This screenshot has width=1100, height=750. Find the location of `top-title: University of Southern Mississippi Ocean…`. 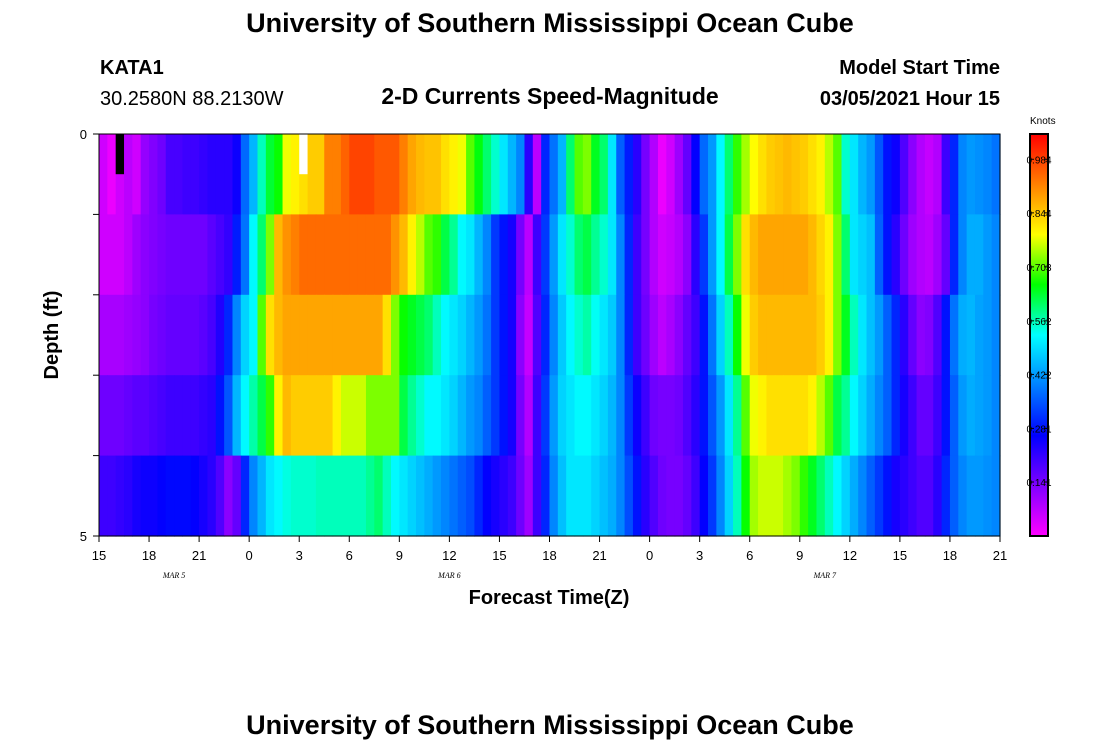

top-title: University of Southern Mississippi Ocean… is located at coordinates (550, 23).